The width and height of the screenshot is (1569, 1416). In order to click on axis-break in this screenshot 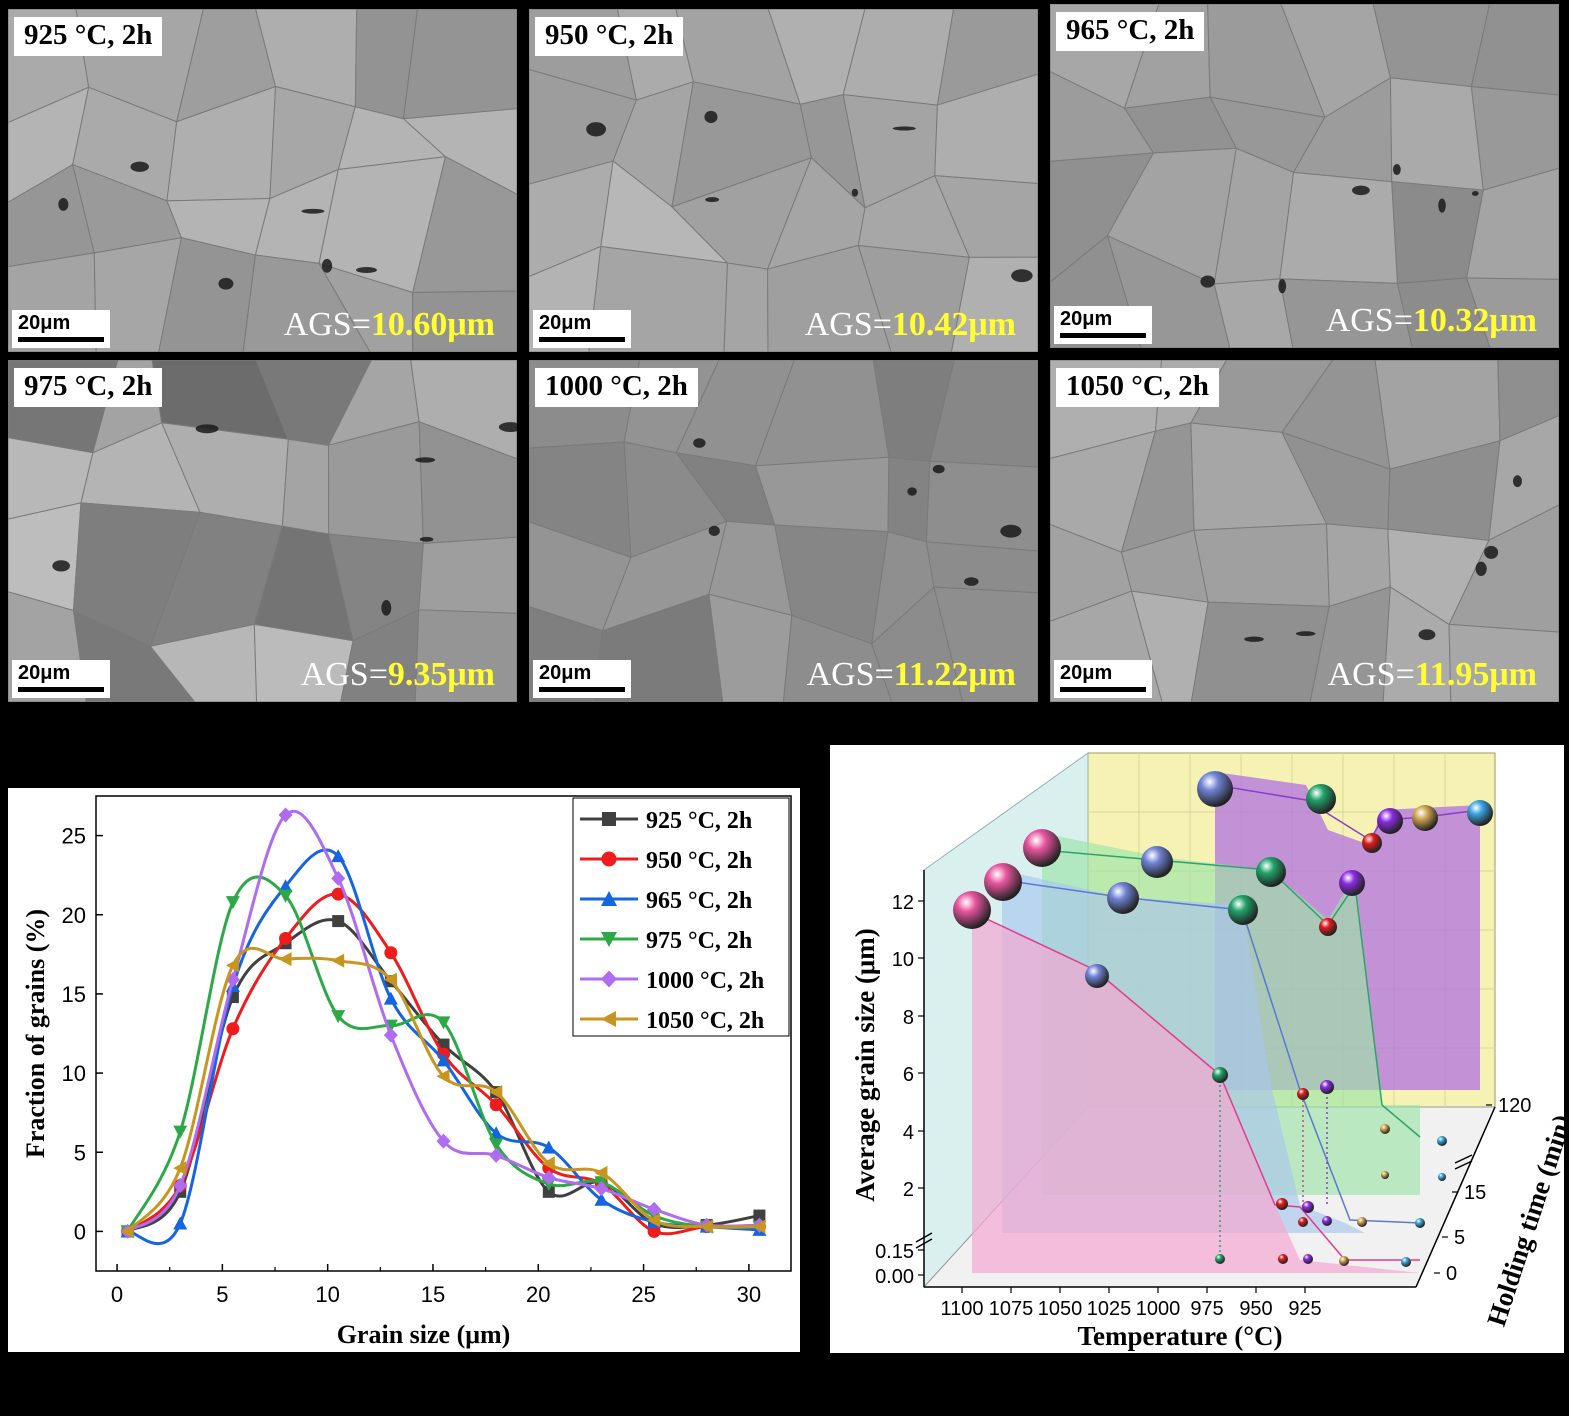, I will do `click(924, 1237)`.